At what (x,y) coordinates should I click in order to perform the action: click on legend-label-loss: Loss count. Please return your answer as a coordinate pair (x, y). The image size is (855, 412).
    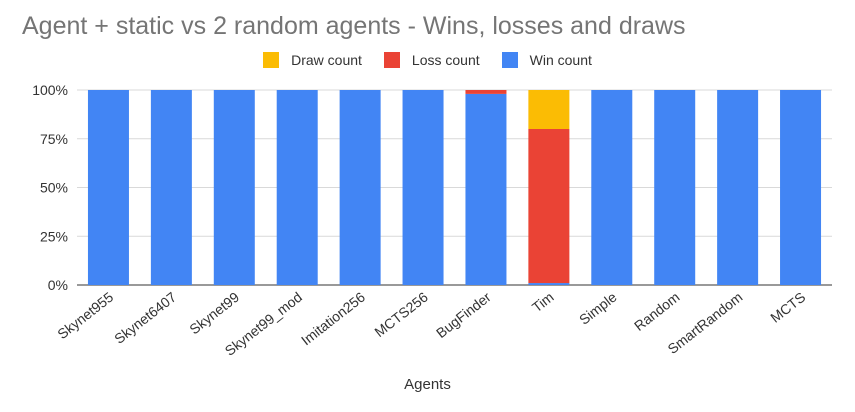
    Looking at the image, I should click on (445, 60).